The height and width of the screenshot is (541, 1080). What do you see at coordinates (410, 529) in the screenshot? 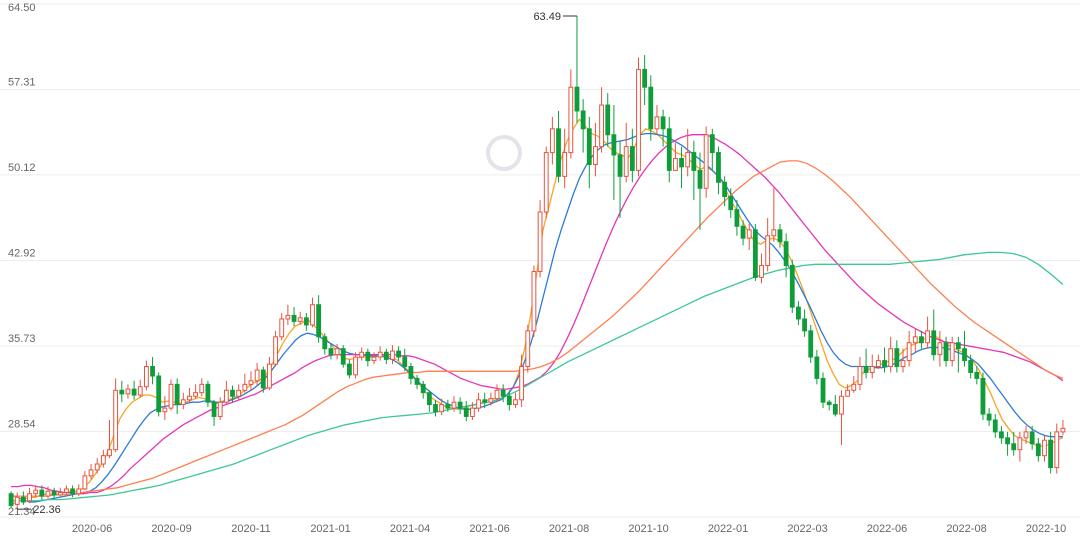
I see `x-tick-label: 2021-04` at bounding box center [410, 529].